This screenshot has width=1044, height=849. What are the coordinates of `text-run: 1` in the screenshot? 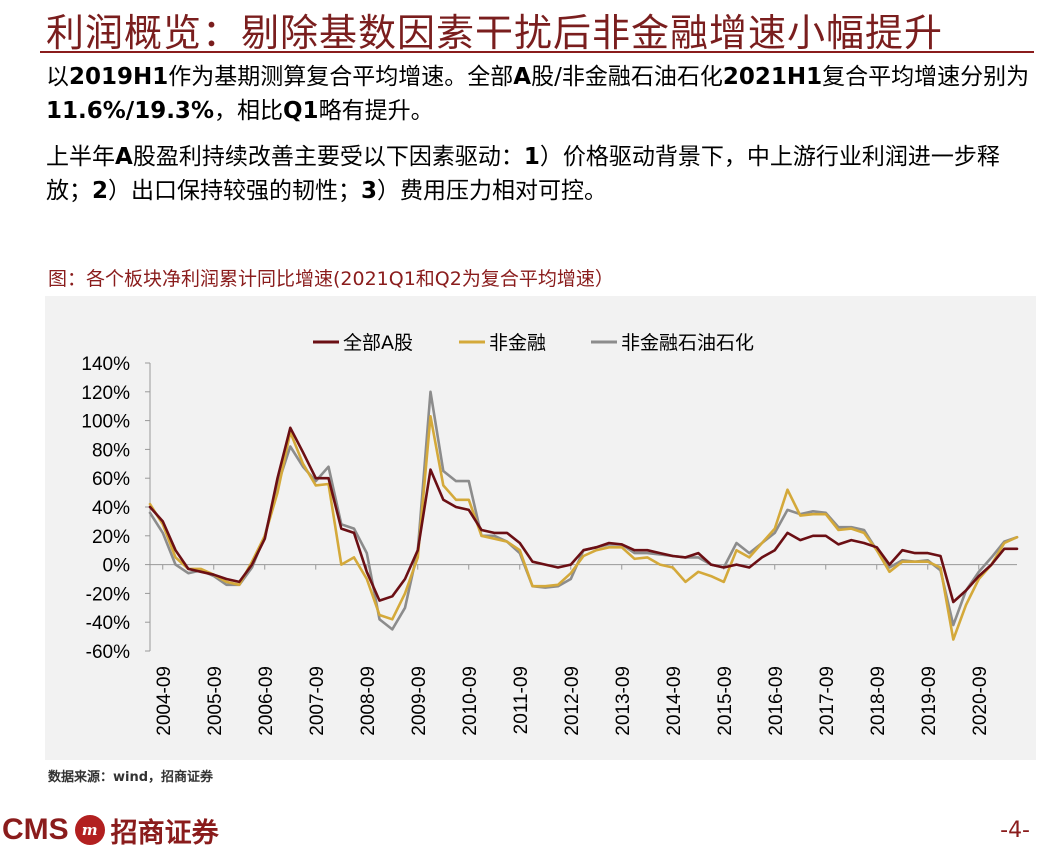 It's located at (531, 157).